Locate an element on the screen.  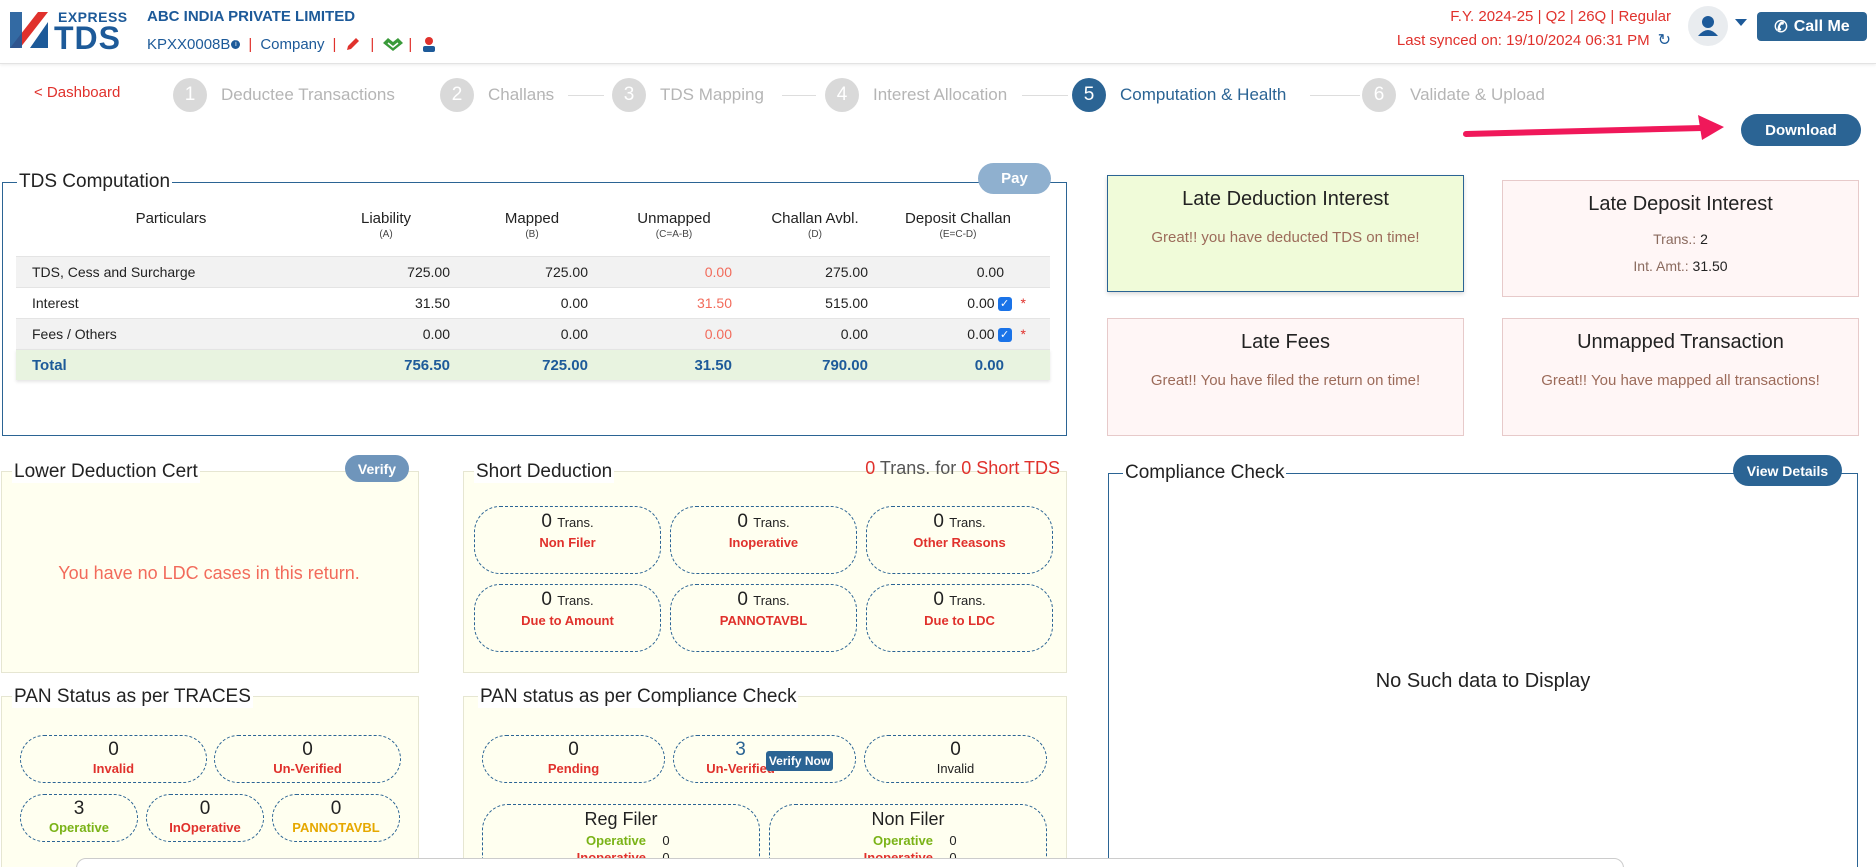
column-header: Liability (A) is located at coordinates (386, 225).